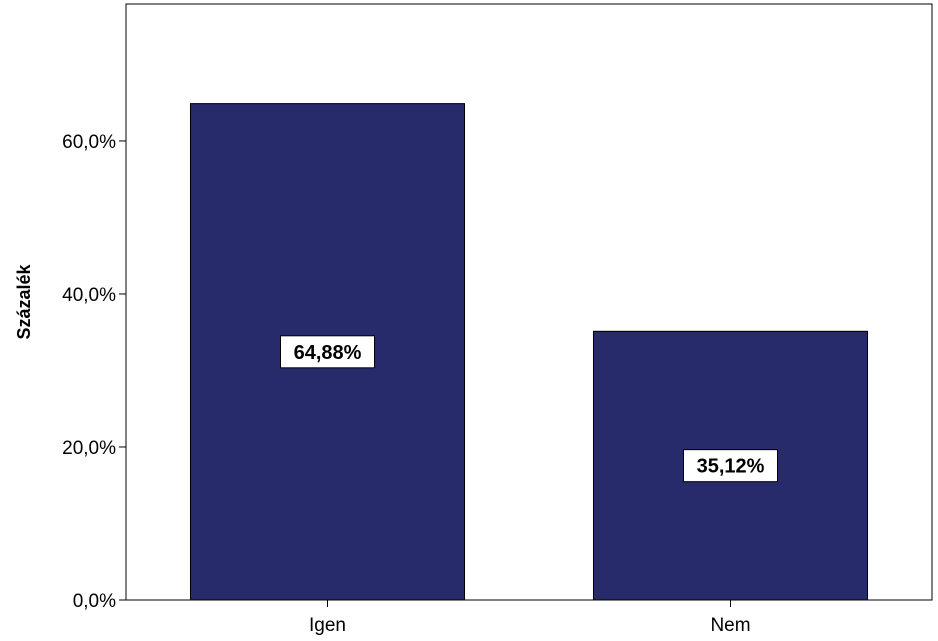 The width and height of the screenshot is (938, 641). I want to click on y-tick-label: 20,0%, so click(89, 448).